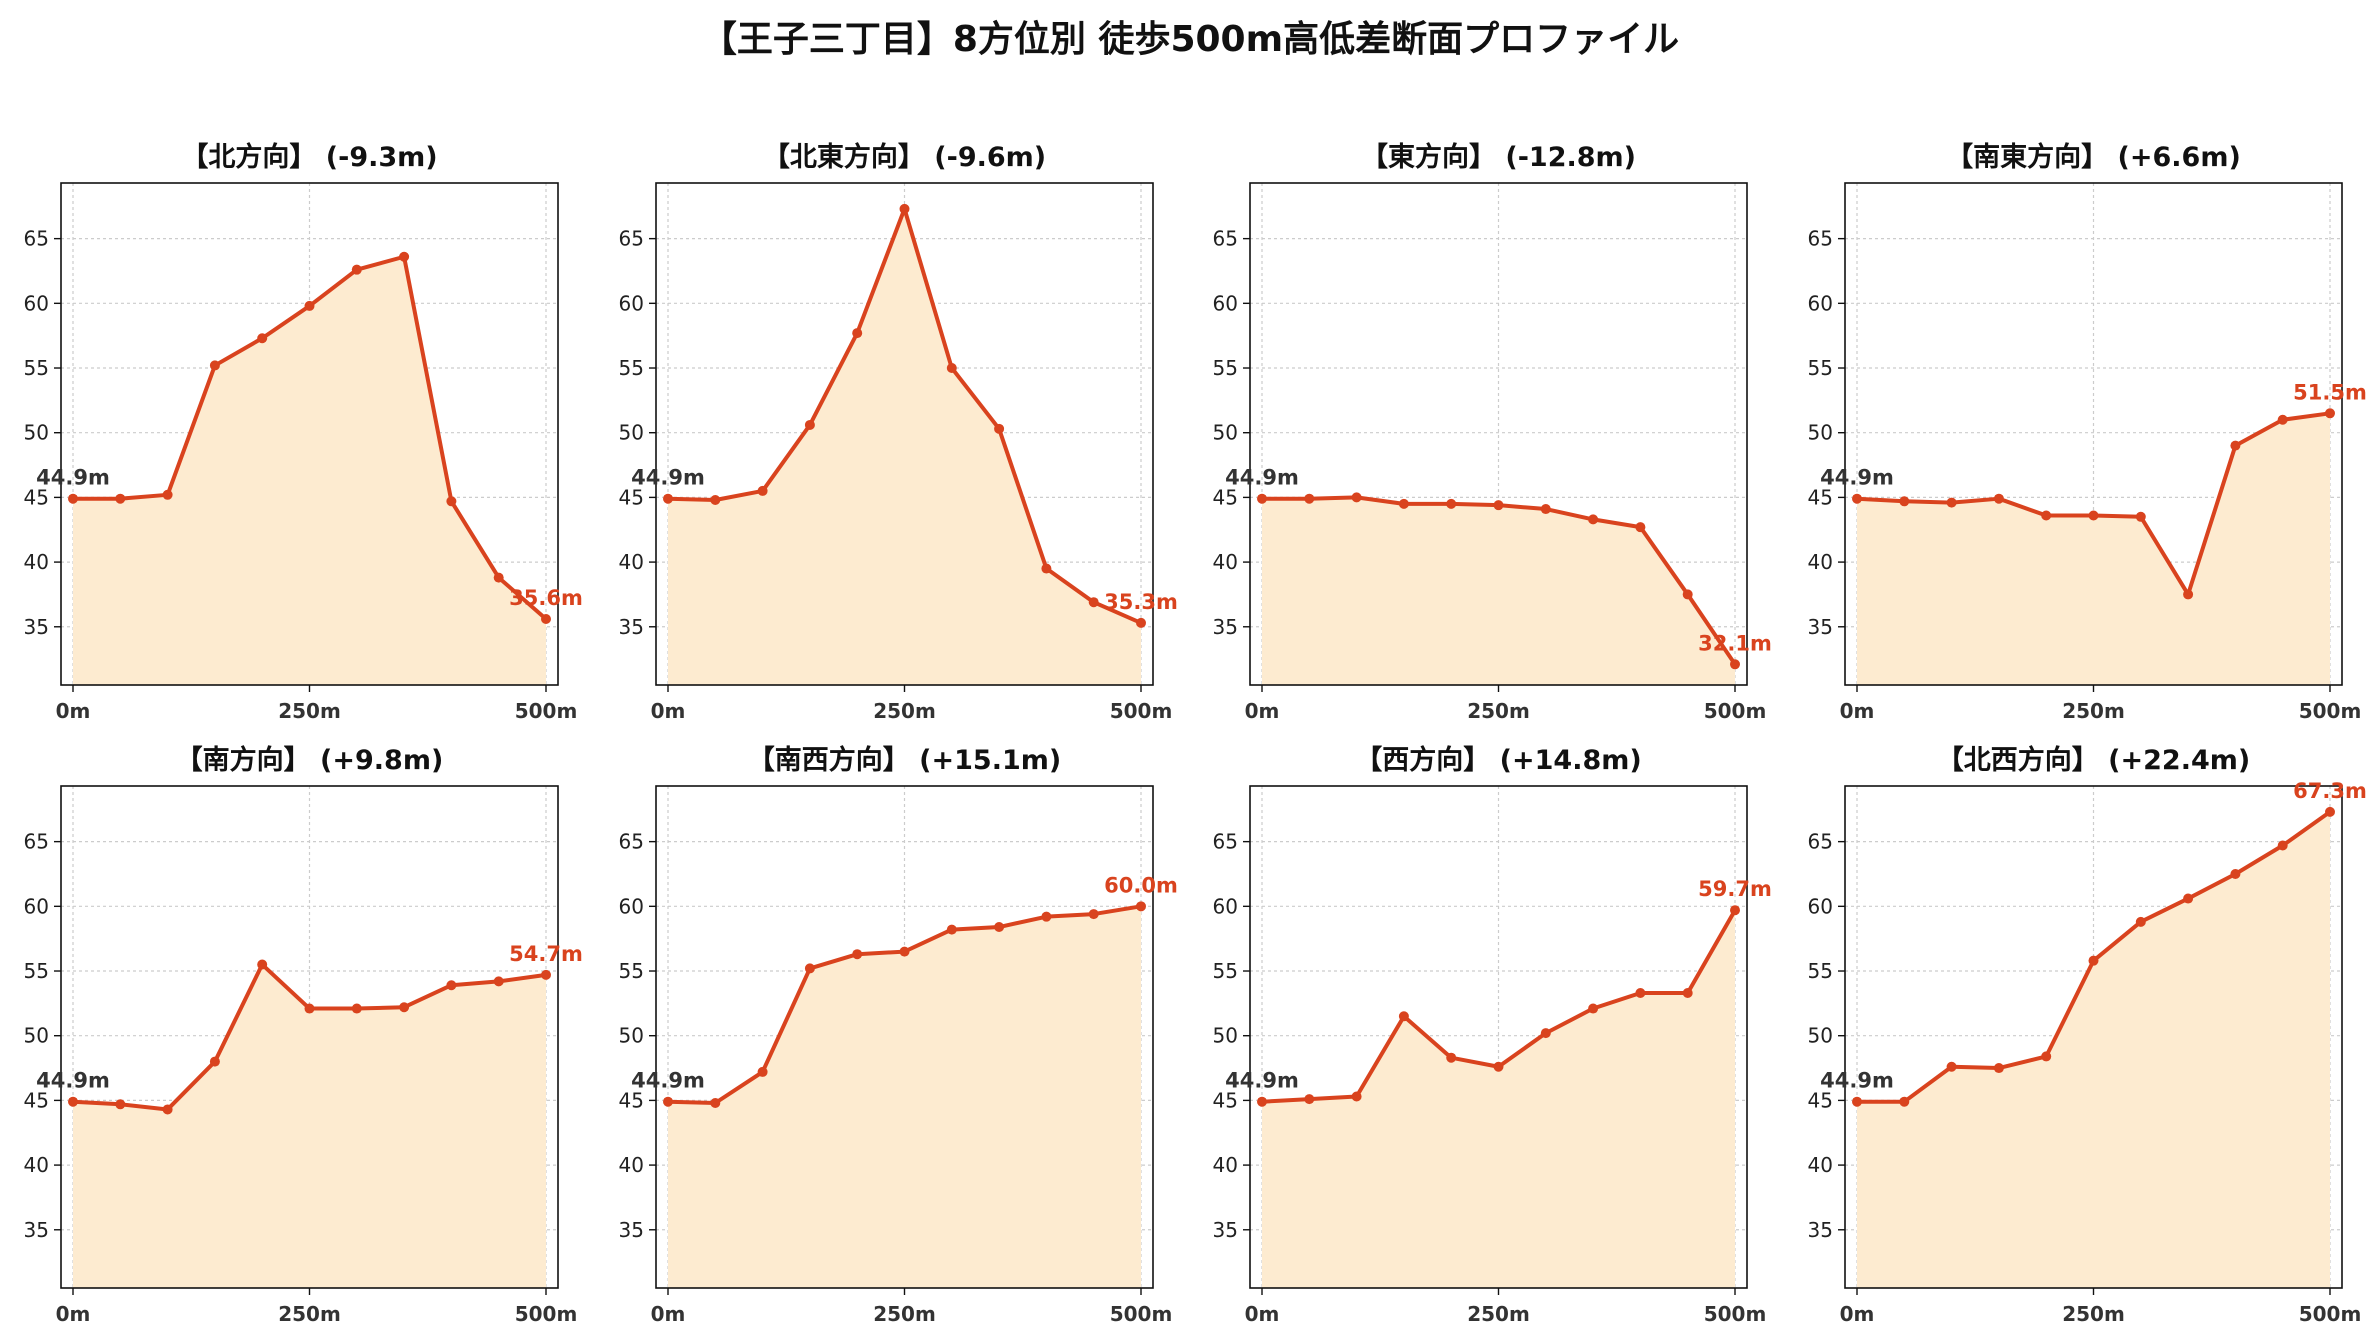 The height and width of the screenshot is (1340, 2380). Describe the element at coordinates (2093, 760) in the screenshot. I see `panel-title: 【北西方向】 (+22.4m)` at that location.